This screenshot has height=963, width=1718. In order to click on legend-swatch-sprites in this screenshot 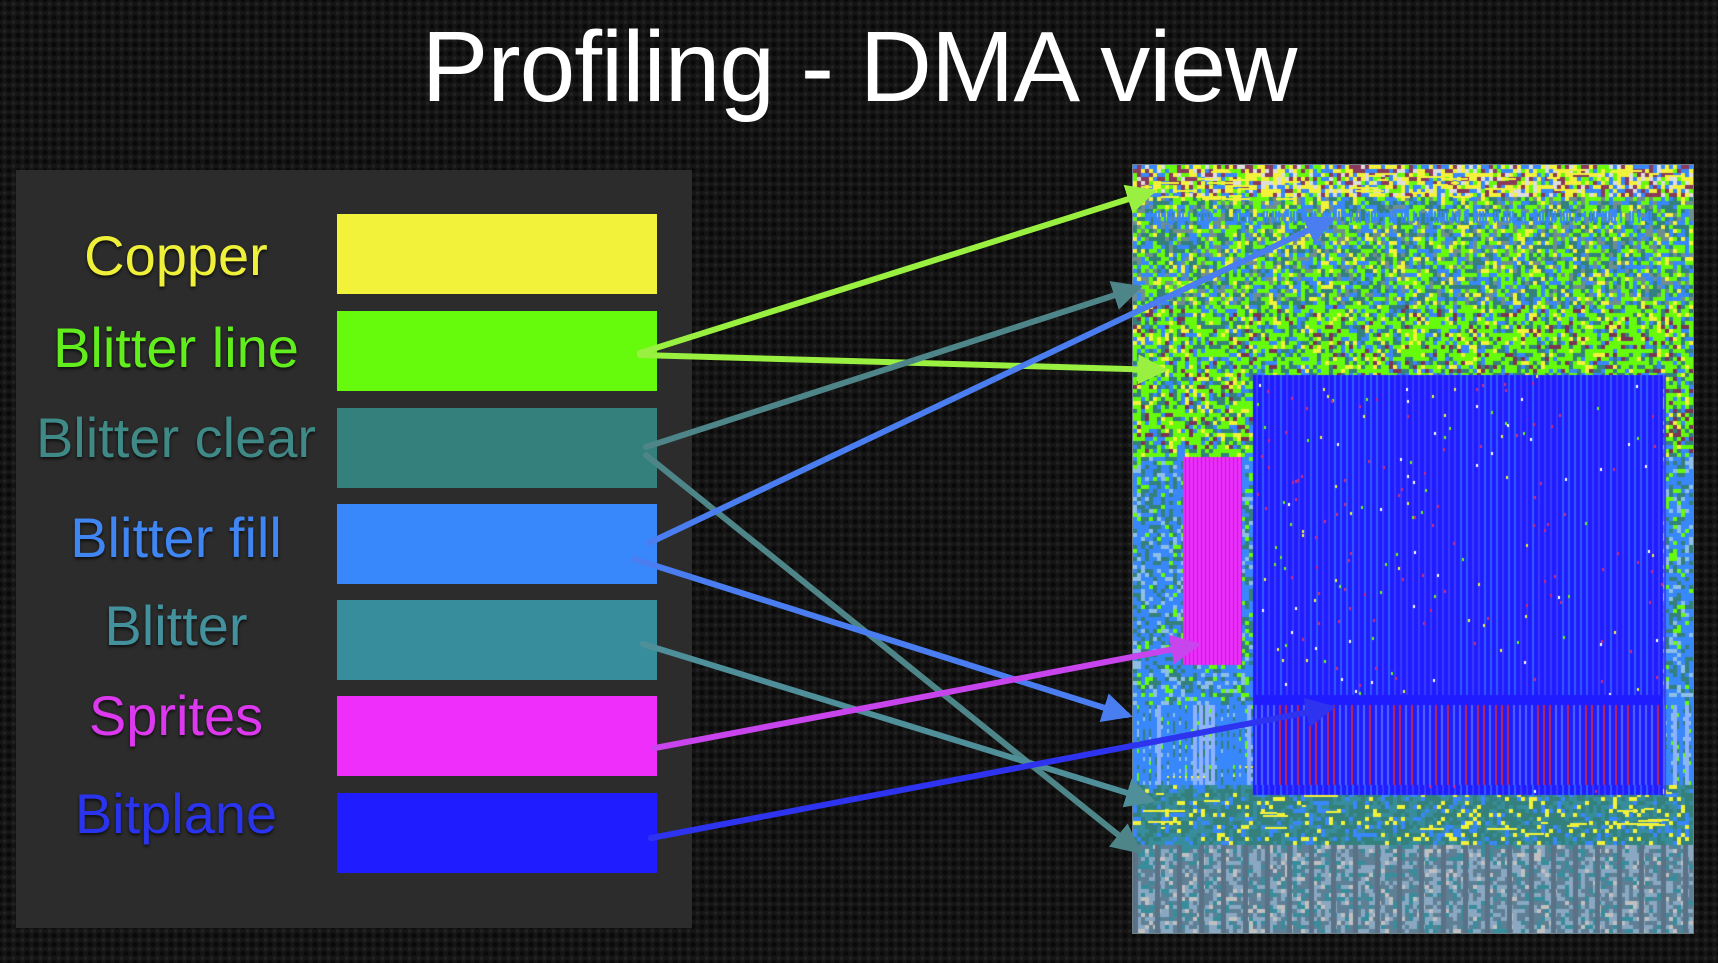, I will do `click(497, 736)`.